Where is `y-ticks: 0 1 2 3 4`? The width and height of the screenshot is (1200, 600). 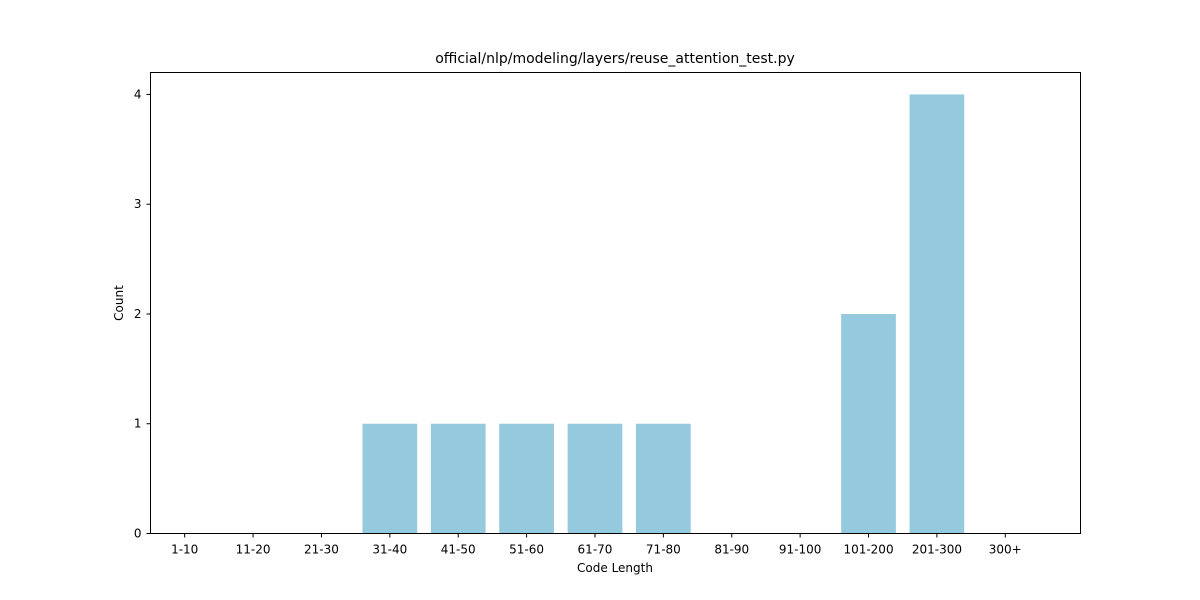
y-ticks: 0 1 2 3 4 is located at coordinates (142, 314).